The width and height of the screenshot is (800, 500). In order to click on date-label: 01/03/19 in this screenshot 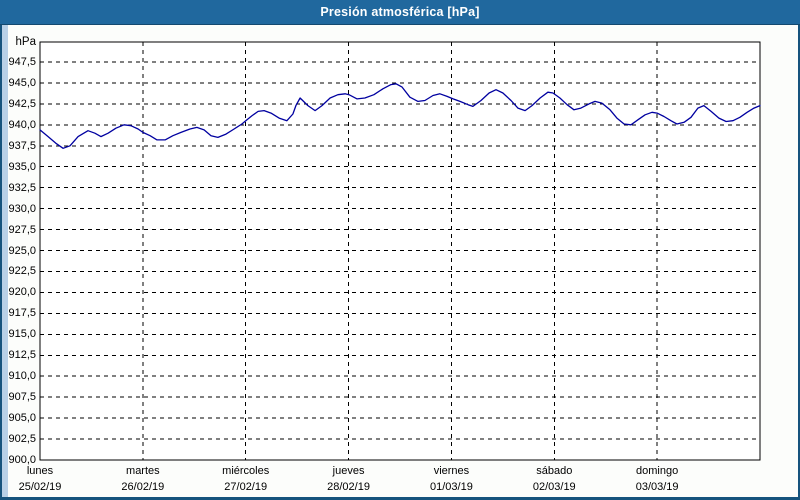, I will do `click(451, 487)`.